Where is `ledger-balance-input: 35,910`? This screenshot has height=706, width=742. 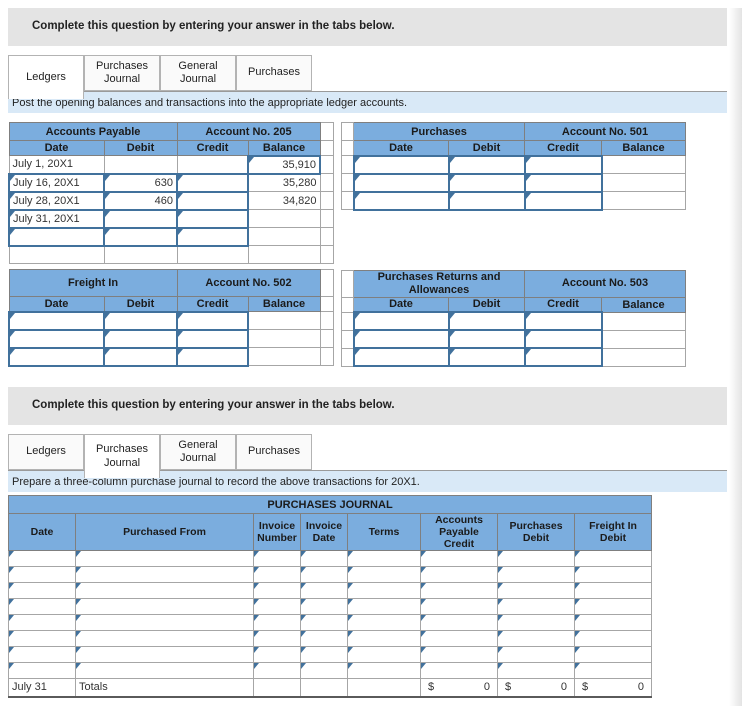 ledger-balance-input: 35,910 is located at coordinates (284, 164).